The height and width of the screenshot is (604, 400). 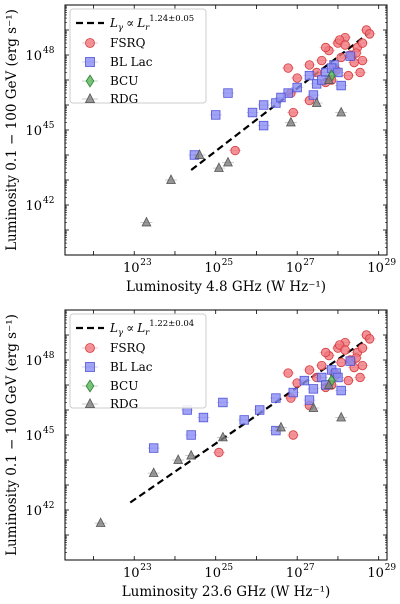 I want to click on fit-lhs: L, so click(x=113, y=23).